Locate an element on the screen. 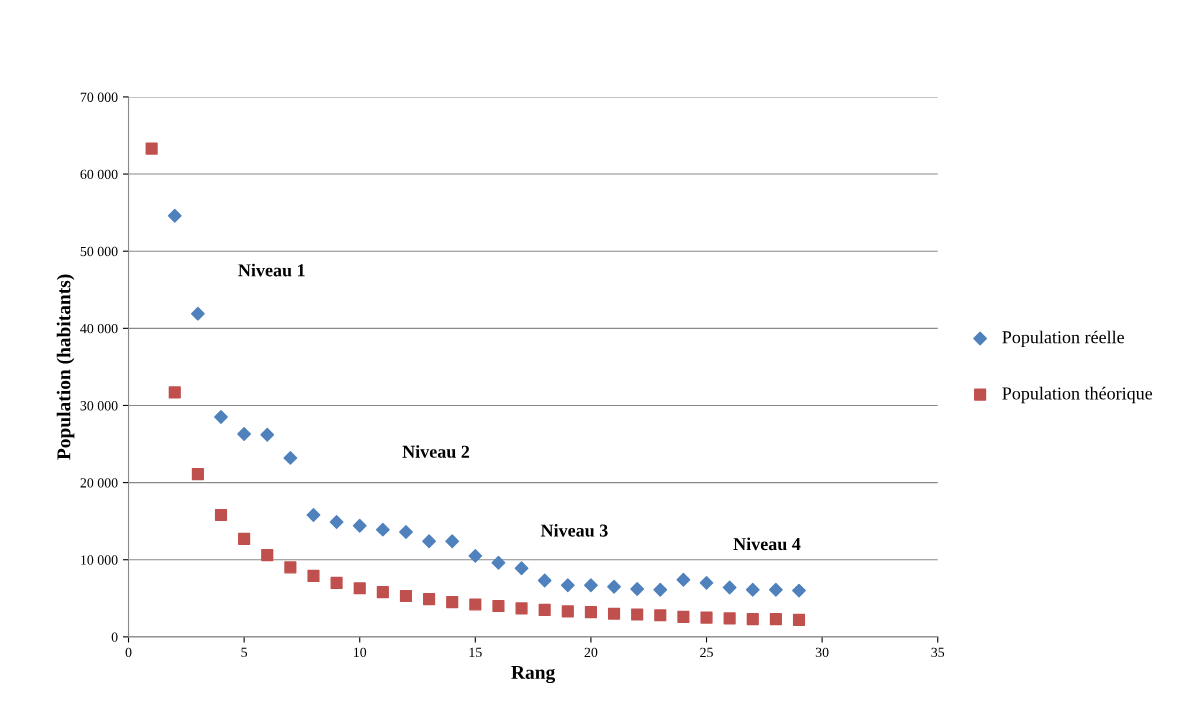 The height and width of the screenshot is (718, 1190). y-tick-label: 40 000 is located at coordinates (99, 328).